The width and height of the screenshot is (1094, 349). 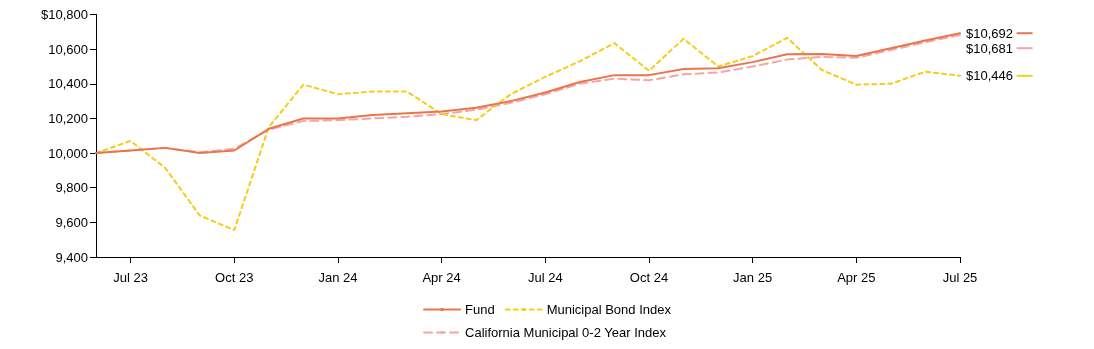 What do you see at coordinates (71, 188) in the screenshot?
I see `y-tick-label: 9,800` at bounding box center [71, 188].